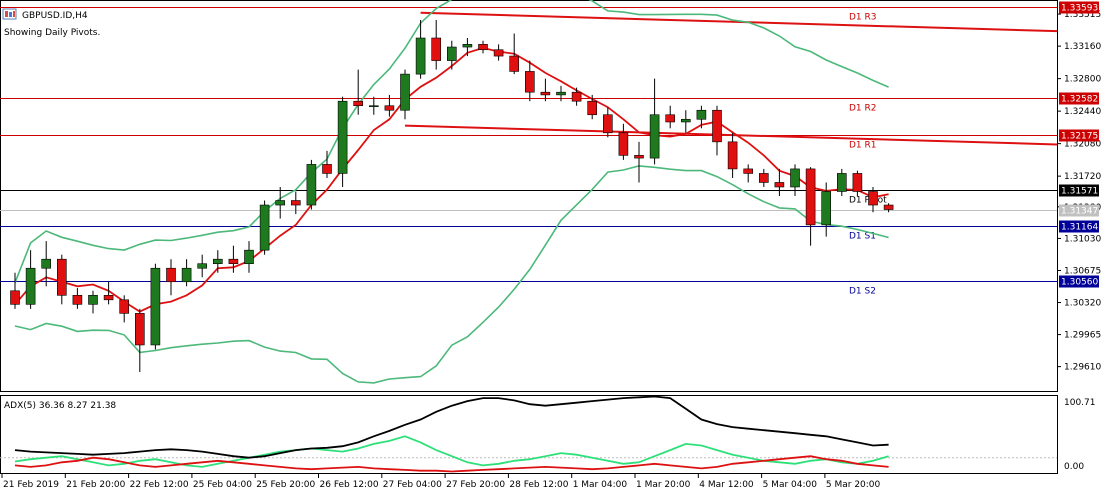  I want to click on pivot-label: D1 R1, so click(863, 146).